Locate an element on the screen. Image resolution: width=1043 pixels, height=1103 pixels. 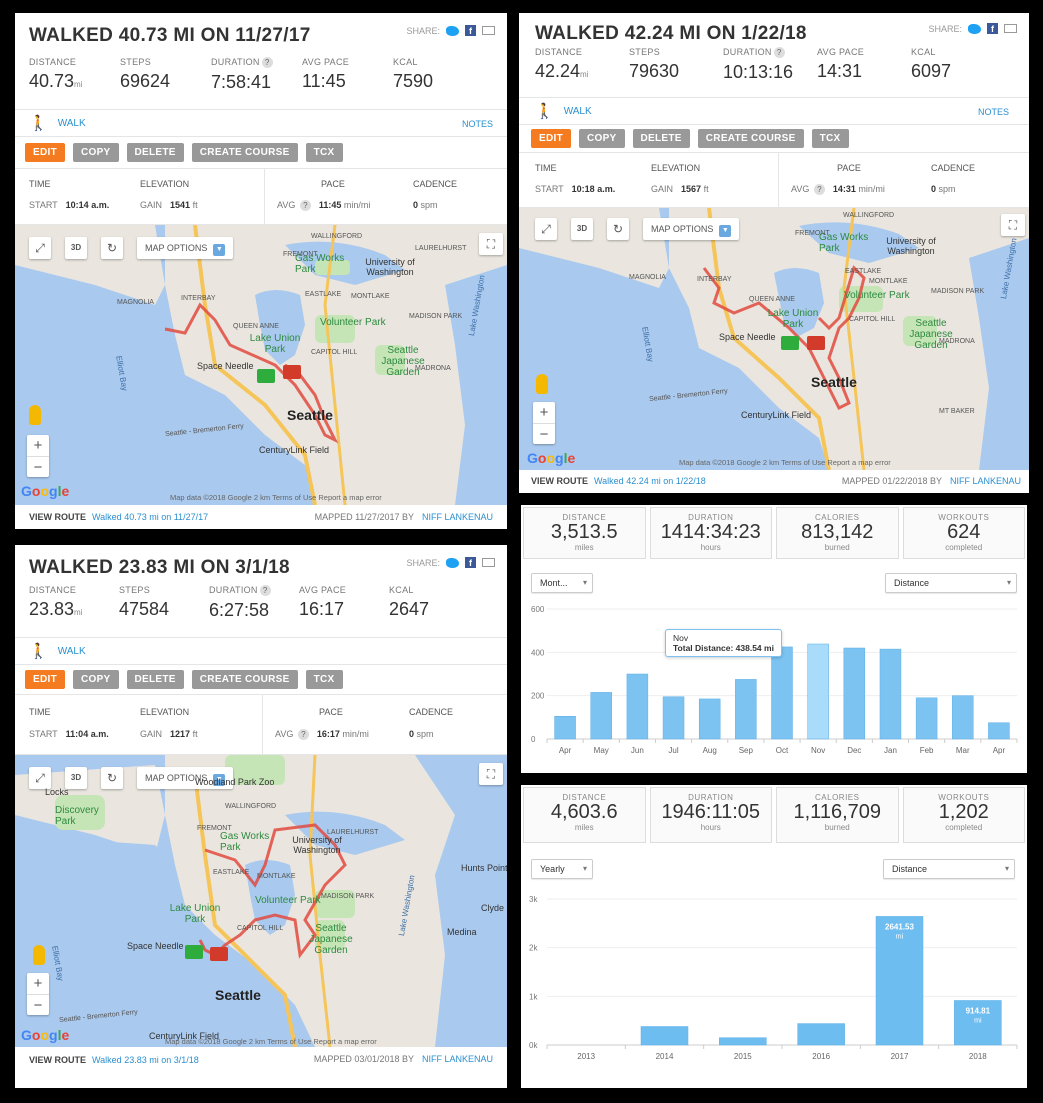
summary-duration: DURATION 1946:11:05 hours is located at coordinates (710, 815).